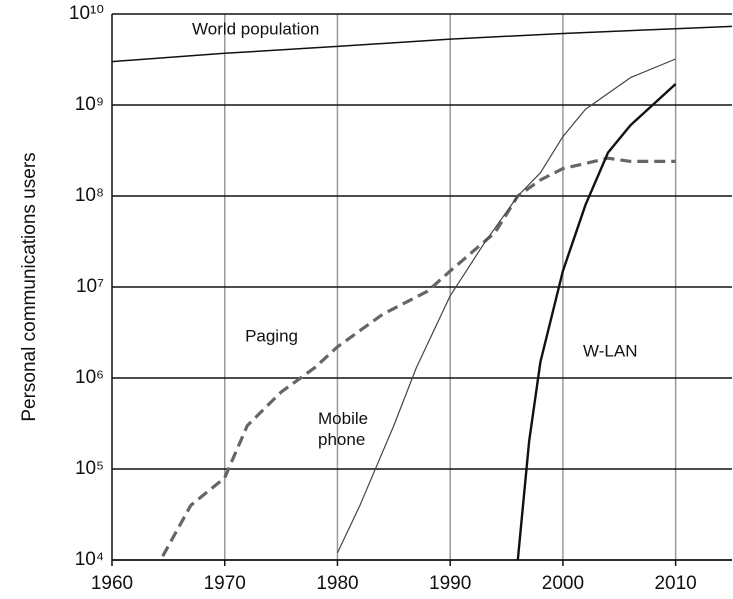 Image resolution: width=733 pixels, height=599 pixels. I want to click on series-label: World population, so click(255, 28).